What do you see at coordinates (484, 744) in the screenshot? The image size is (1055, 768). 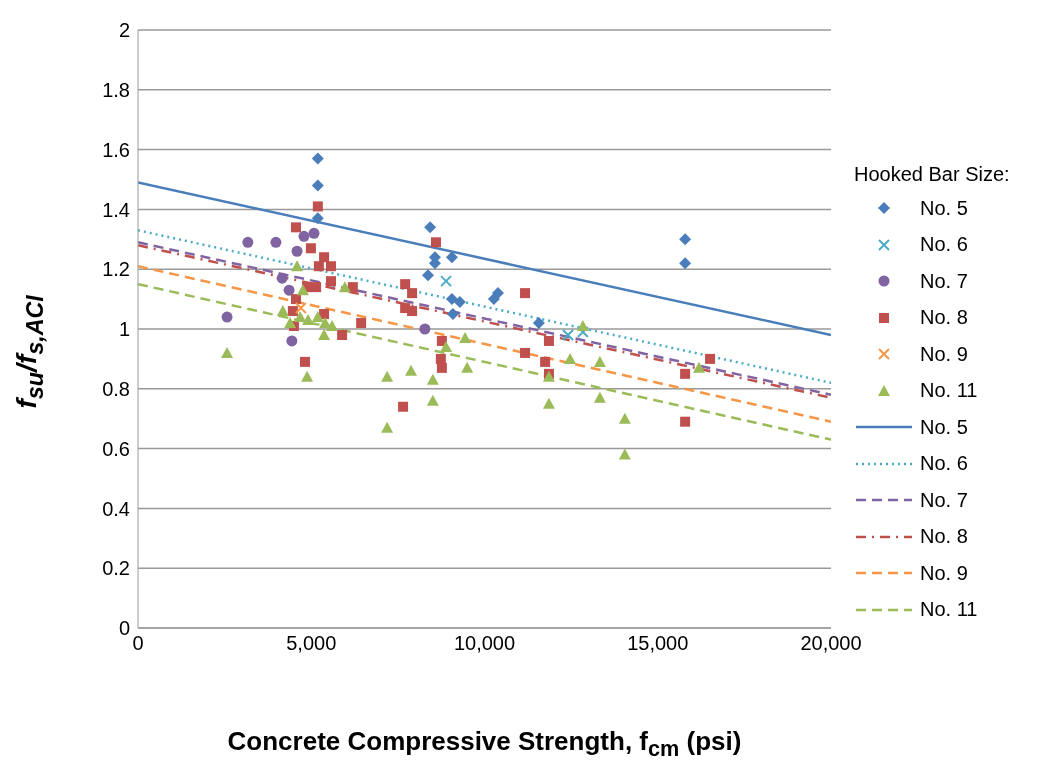 I see `x-axis-title: Concrete Compressive Strength, f$_{cm}$ (psi)` at bounding box center [484, 744].